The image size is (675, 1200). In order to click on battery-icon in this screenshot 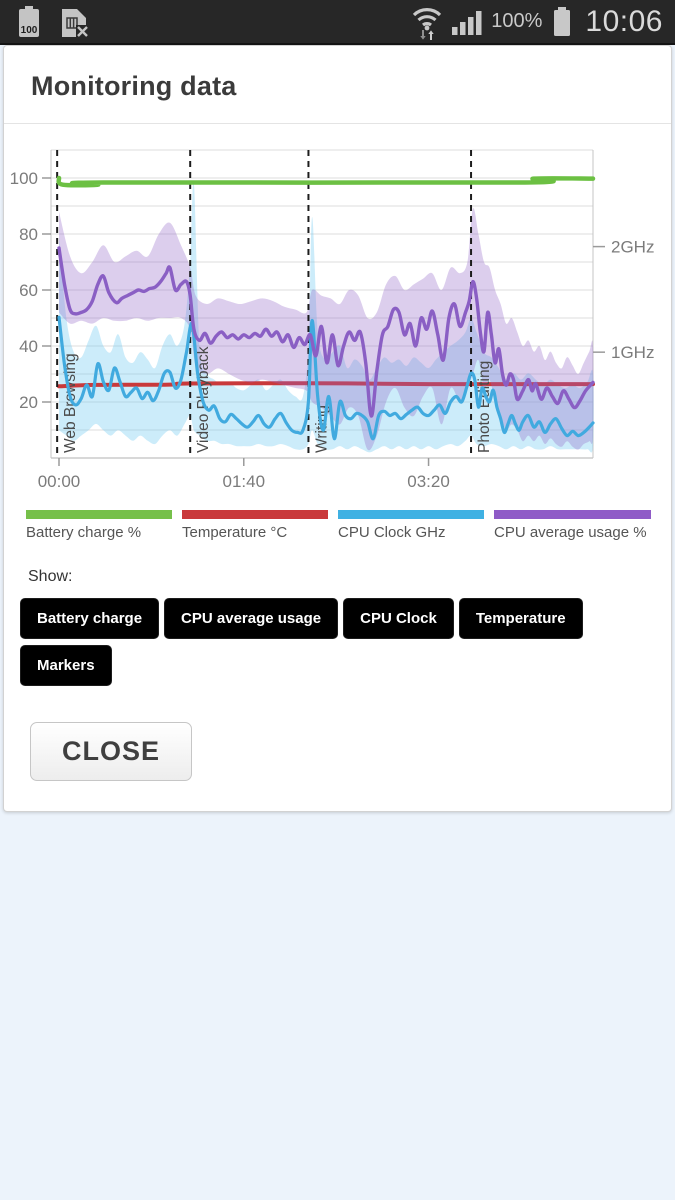, I will do `click(562, 21)`.